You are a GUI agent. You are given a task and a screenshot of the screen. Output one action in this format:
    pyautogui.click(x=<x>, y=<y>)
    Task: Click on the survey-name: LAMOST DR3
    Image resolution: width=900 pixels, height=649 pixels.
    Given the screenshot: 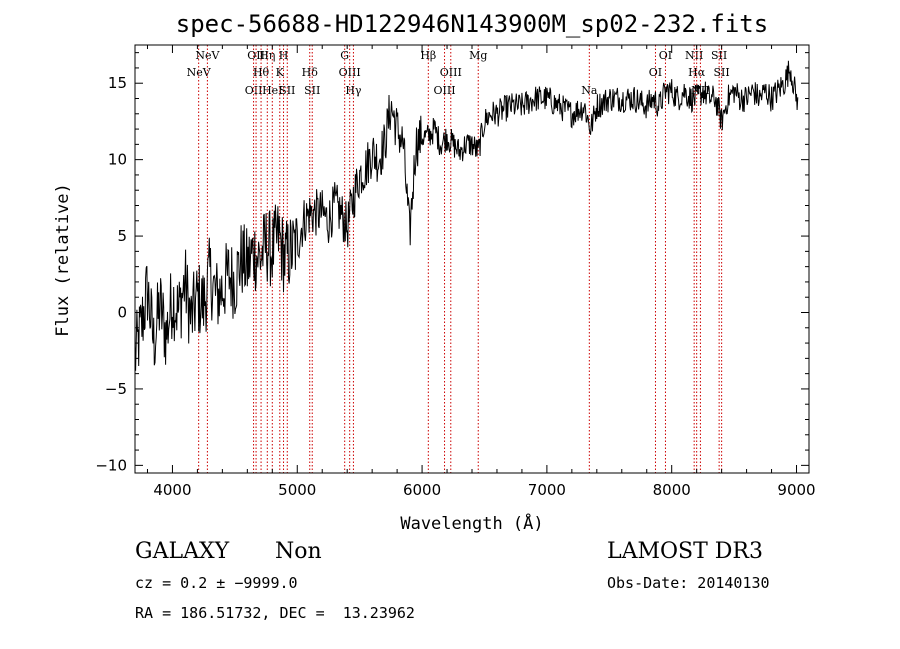 What is the action you would take?
    pyautogui.click(x=685, y=551)
    